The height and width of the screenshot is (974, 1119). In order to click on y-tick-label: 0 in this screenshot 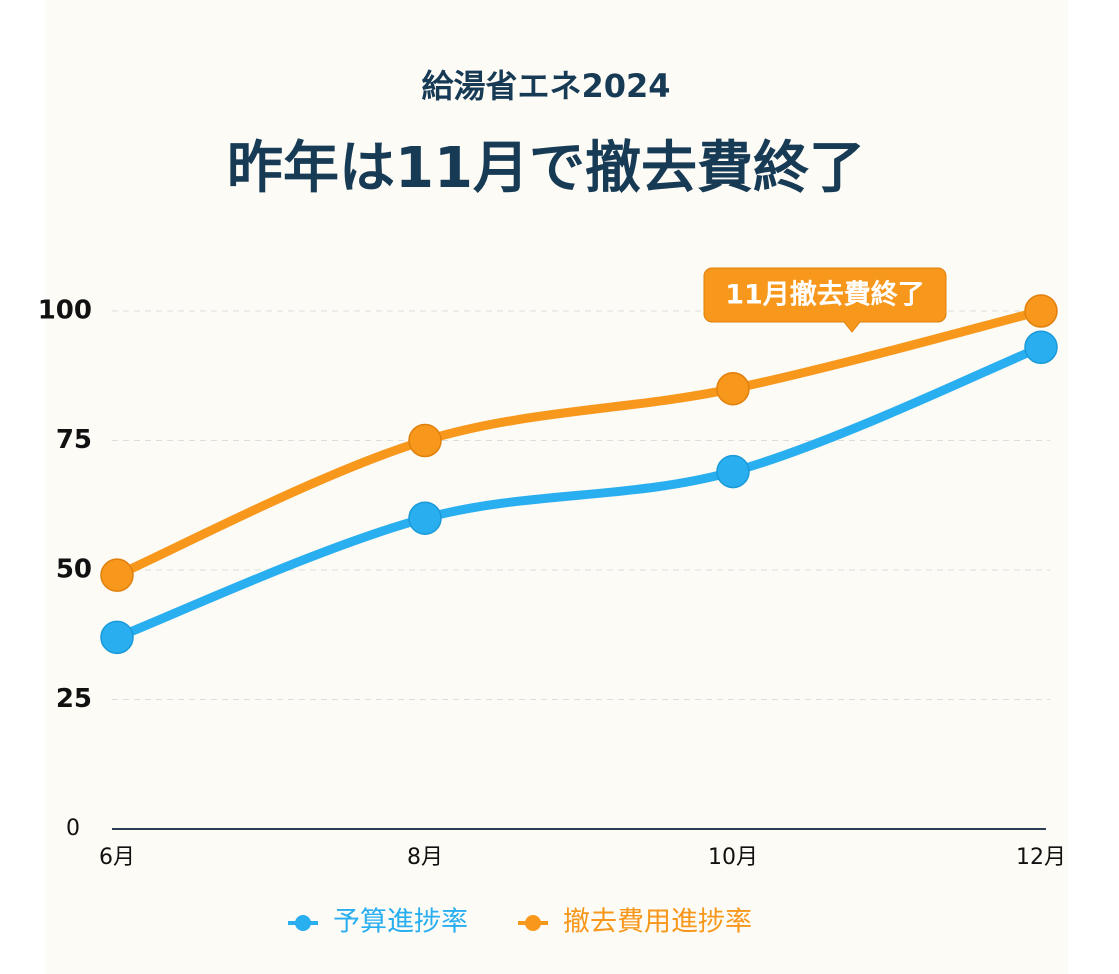, I will do `click(73, 828)`.